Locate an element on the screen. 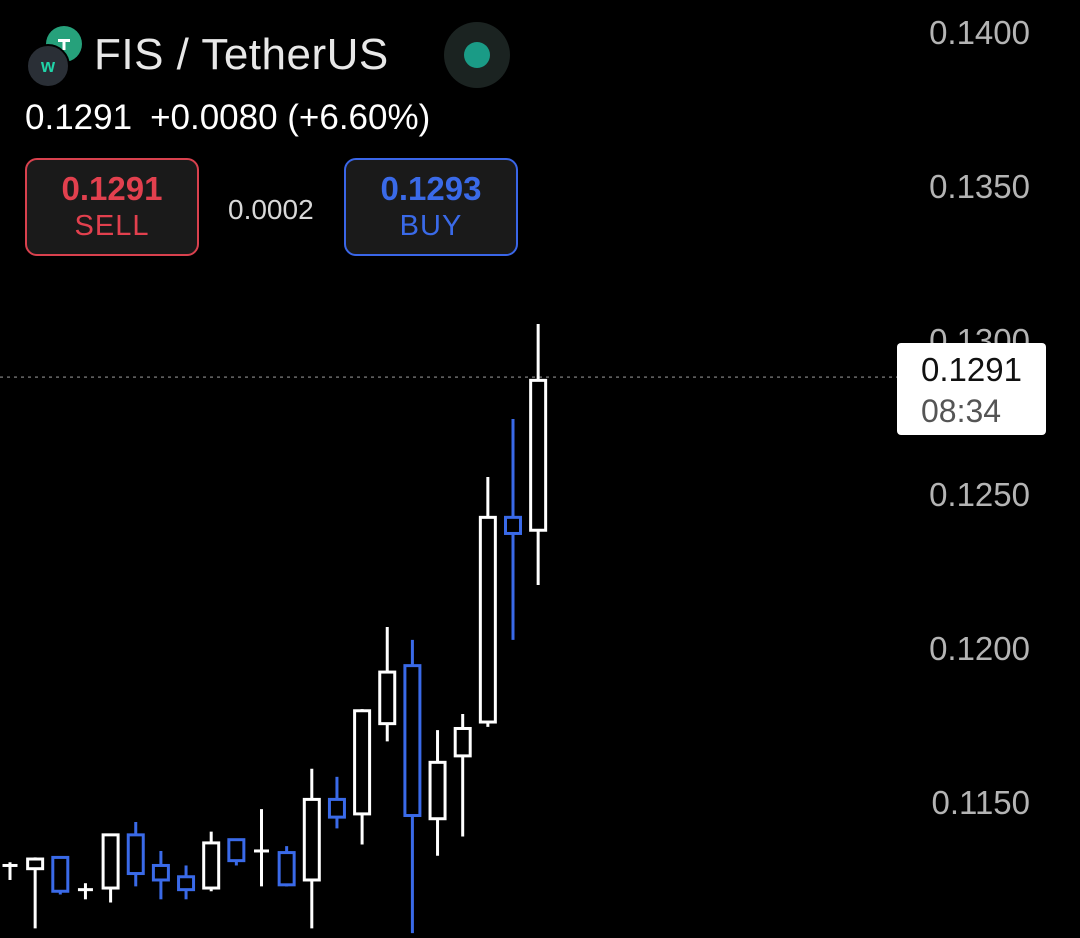  price-change: +0.0080 (+6.60%) is located at coordinates (290, 117).